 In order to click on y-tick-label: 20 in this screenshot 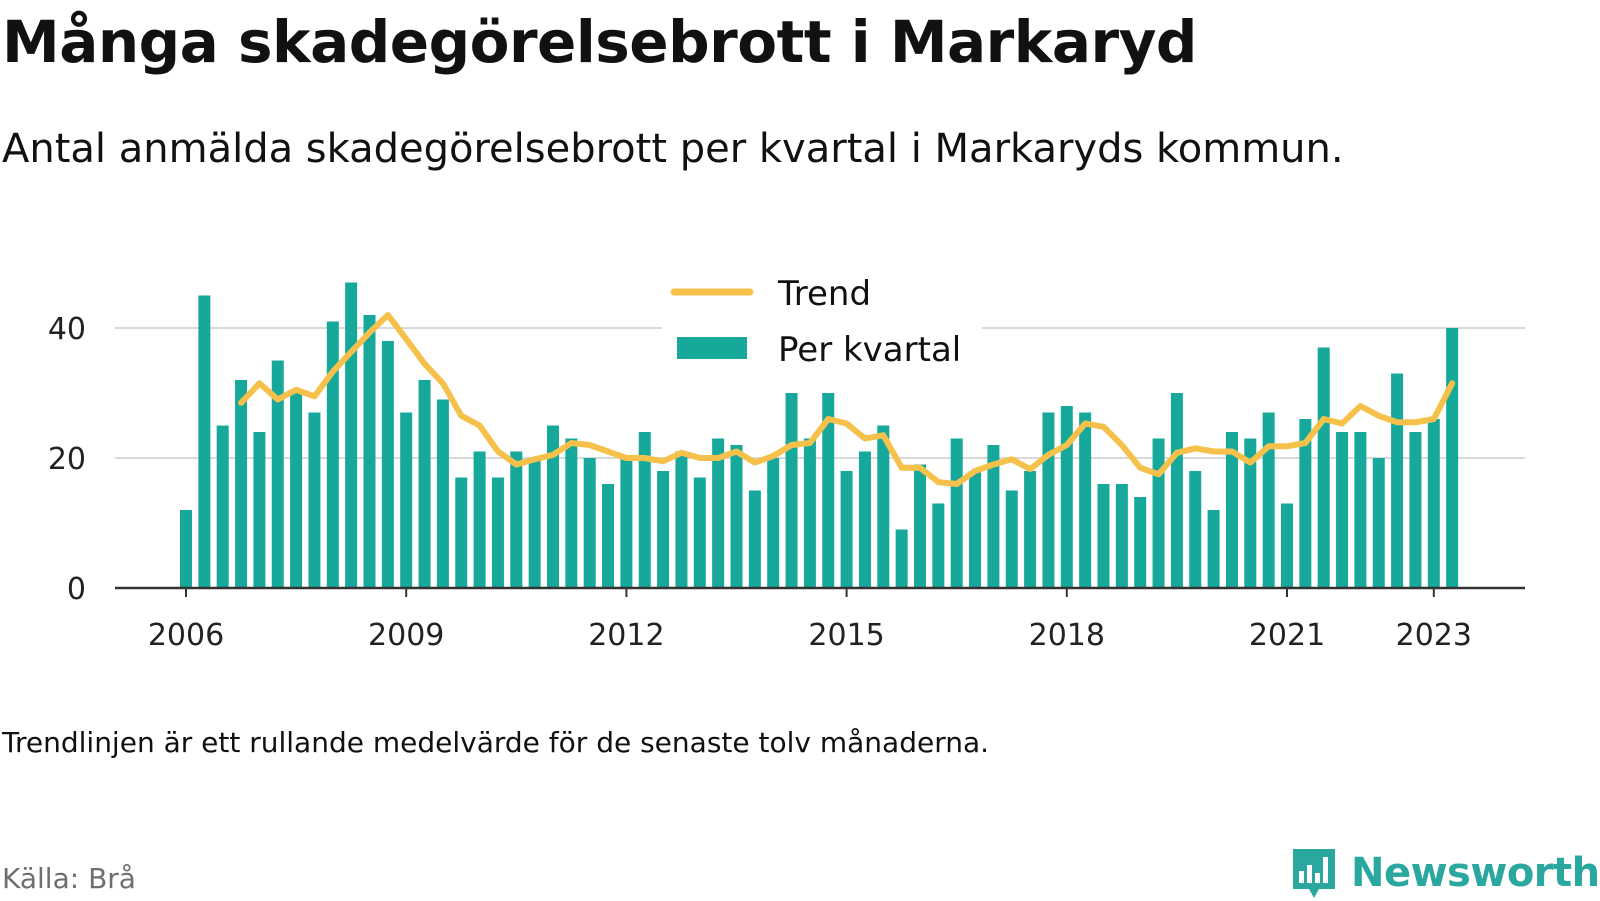, I will do `click(67, 459)`.